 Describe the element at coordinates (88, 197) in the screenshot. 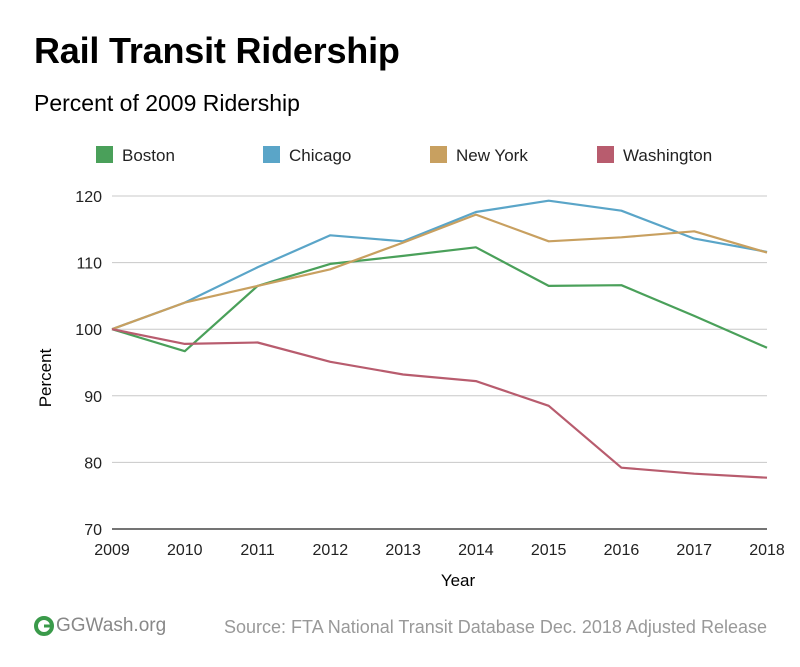

I see `y-tick-label: 120` at that location.